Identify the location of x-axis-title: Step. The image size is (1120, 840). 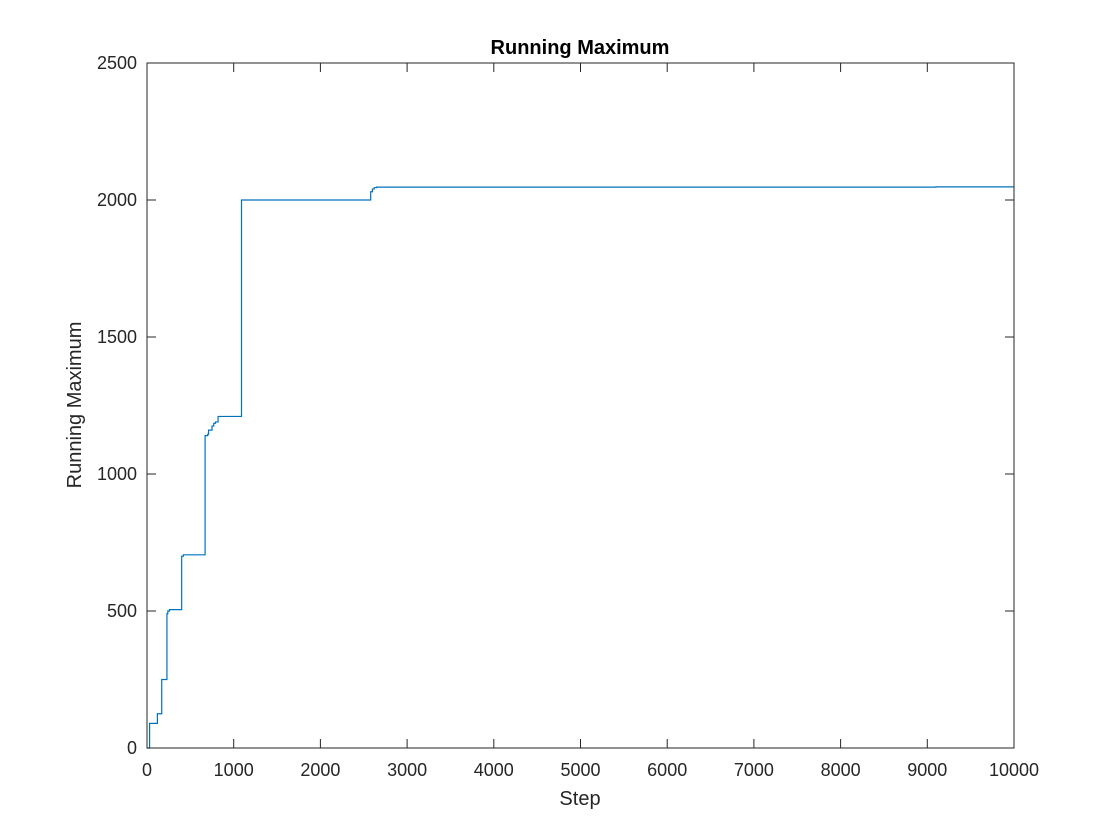
(579, 799).